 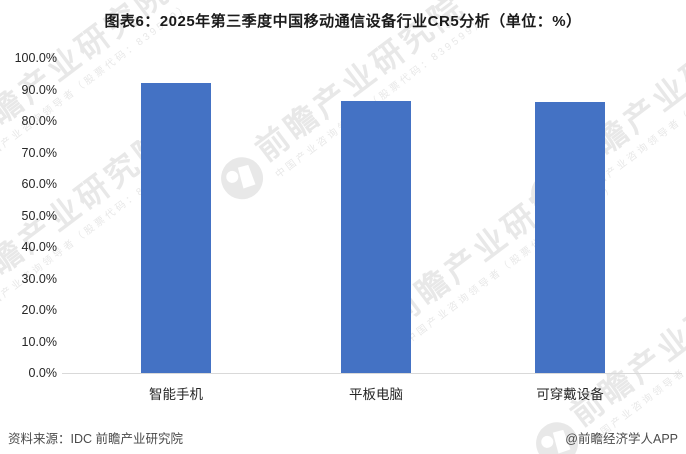 What do you see at coordinates (343, 437) in the screenshot?
I see `footer: 资料来源：IDC 前瞻产业研究院 @前瞻经济学人APP` at bounding box center [343, 437].